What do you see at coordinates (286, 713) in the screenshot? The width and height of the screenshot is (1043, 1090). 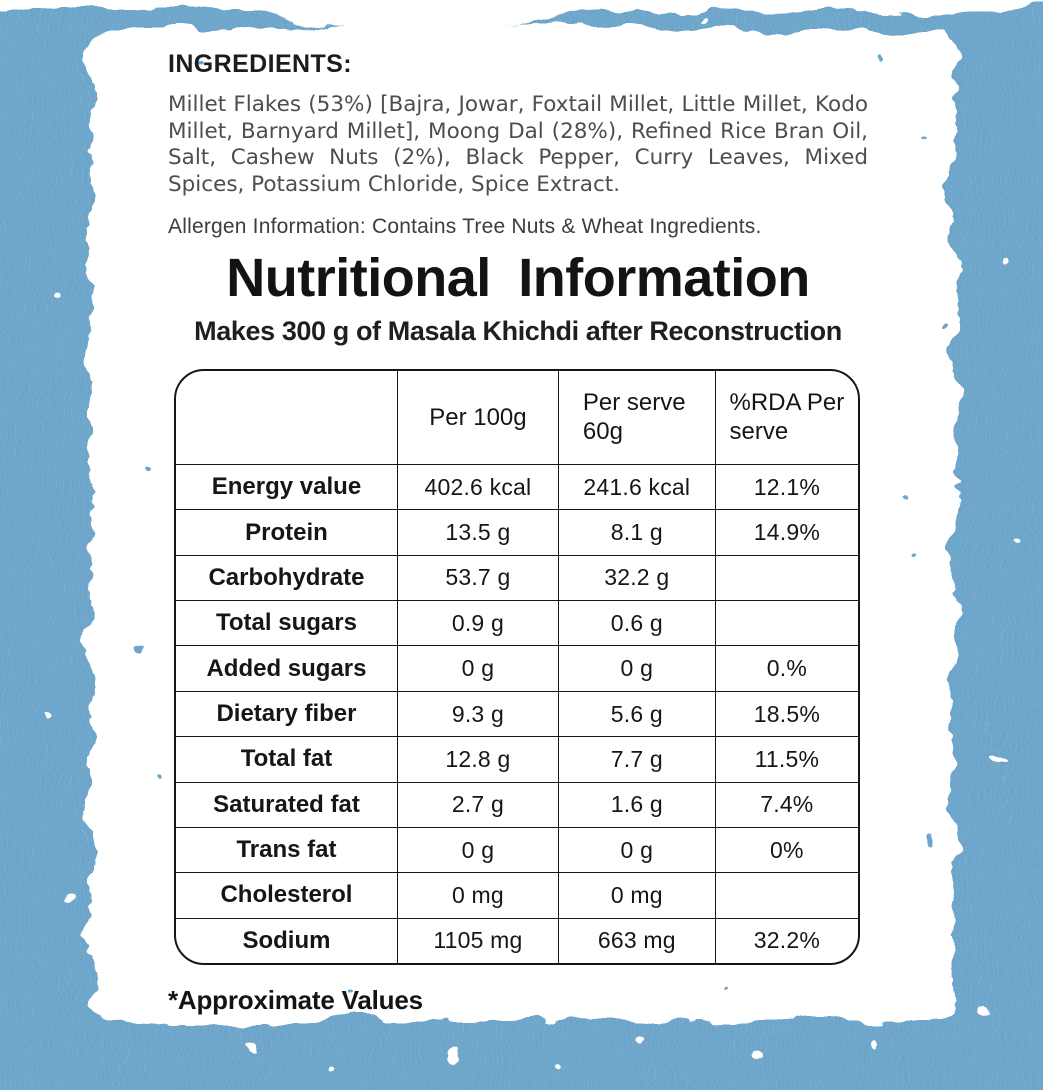 I see `nutrient-label-cell: Dietary fiber` at bounding box center [286, 713].